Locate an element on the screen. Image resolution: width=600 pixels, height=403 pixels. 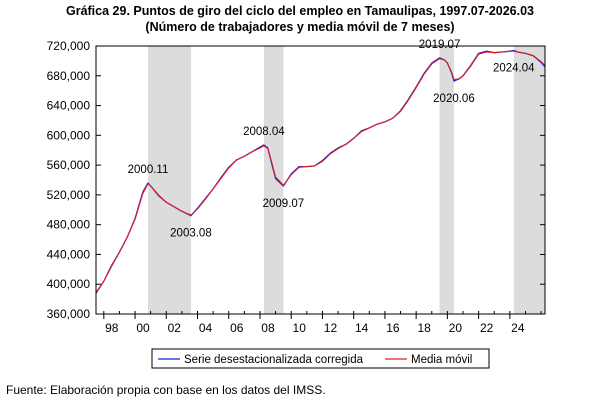
y-tick-label-8: 680,000 is located at coordinates (69, 76).